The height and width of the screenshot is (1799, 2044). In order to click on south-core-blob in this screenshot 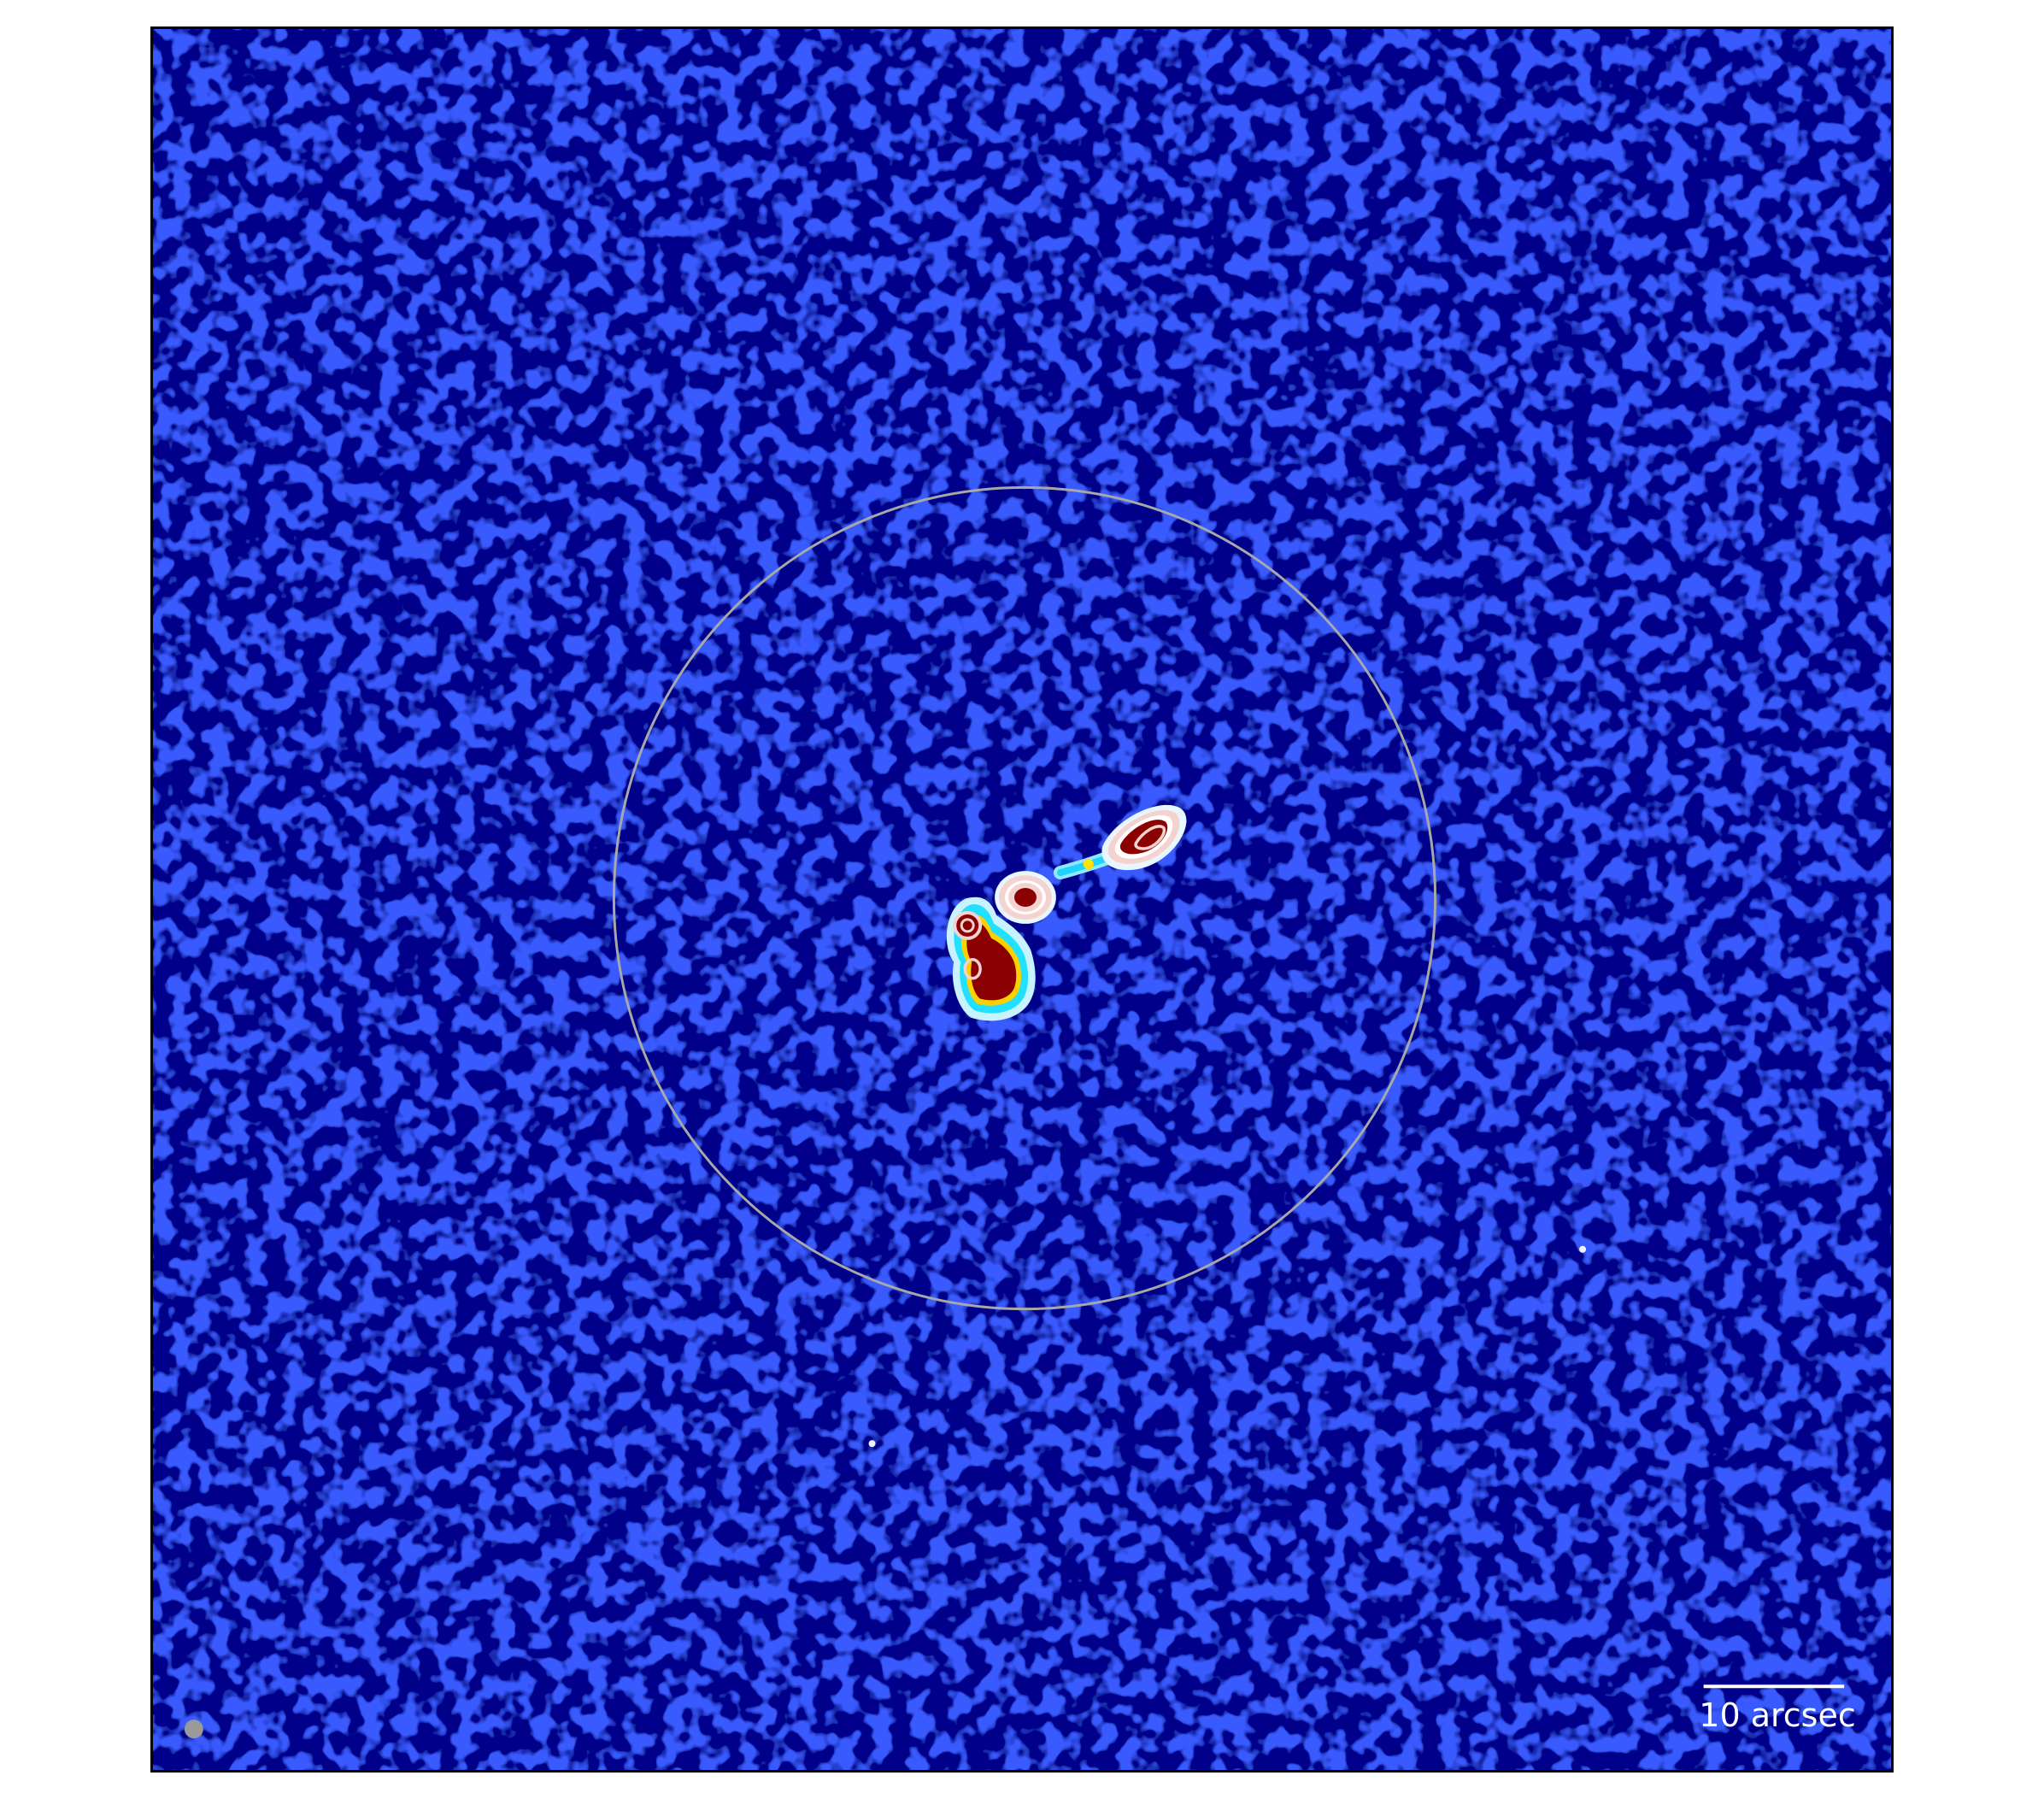, I will do `click(991, 959)`.